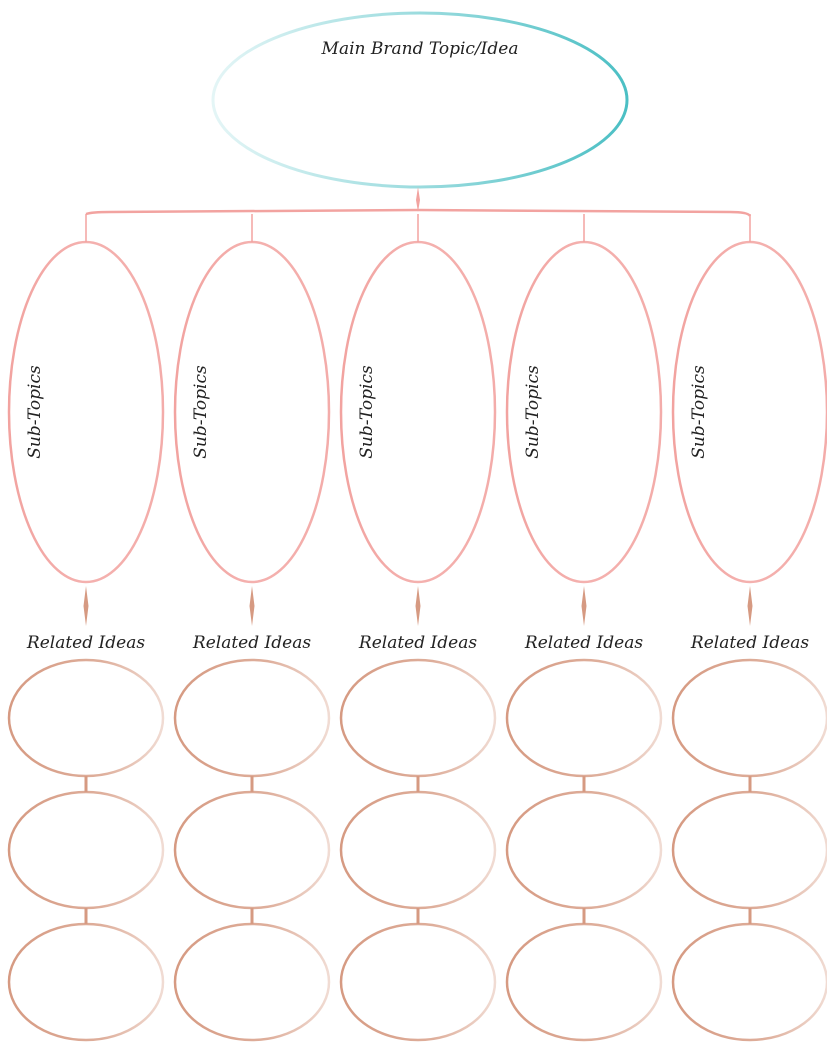  What do you see at coordinates (749, 628) in the screenshot?
I see `sub-topic-column-5: Sub-Topics Related Ideas` at bounding box center [749, 628].